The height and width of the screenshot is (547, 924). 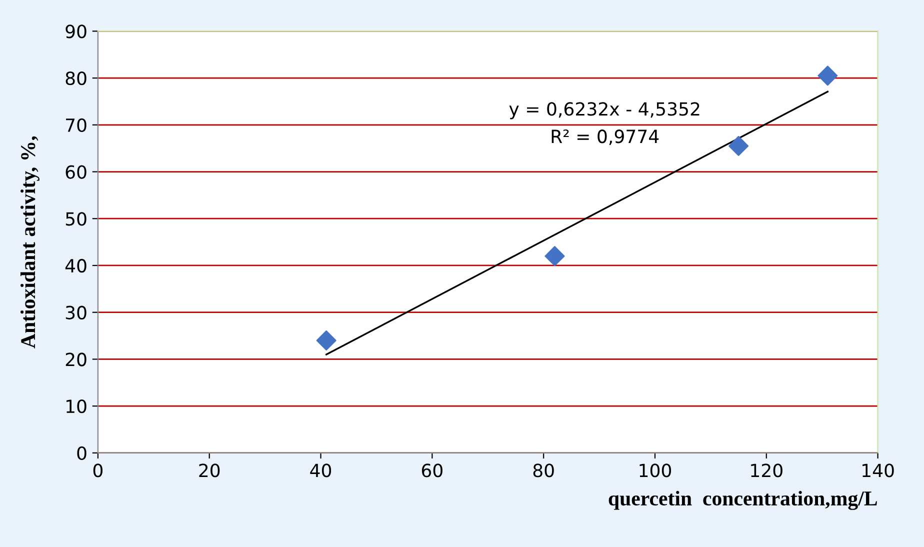 I want to click on y-tick-label: 60, so click(x=76, y=172).